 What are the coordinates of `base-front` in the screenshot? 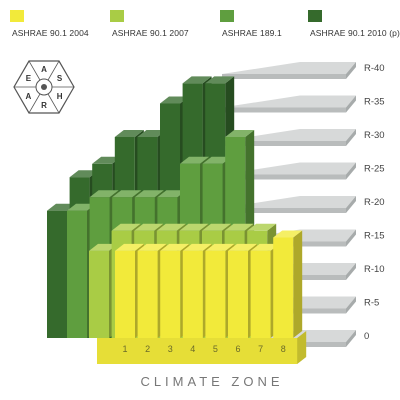 It's located at (197, 351).